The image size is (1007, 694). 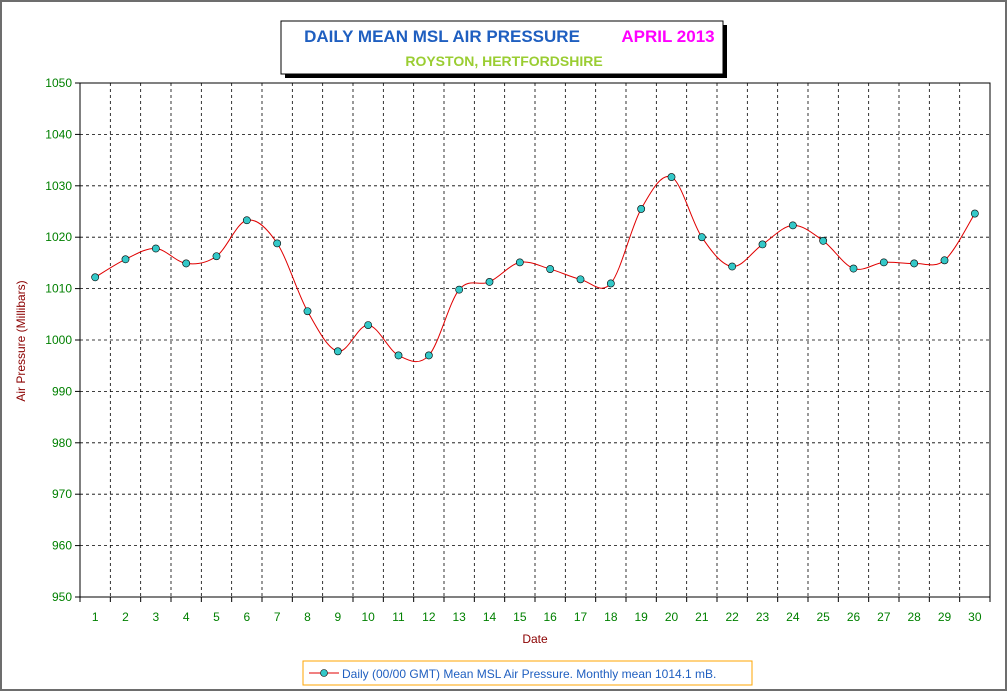 What do you see at coordinates (884, 617) in the screenshot?
I see `x-tick-label: 27` at bounding box center [884, 617].